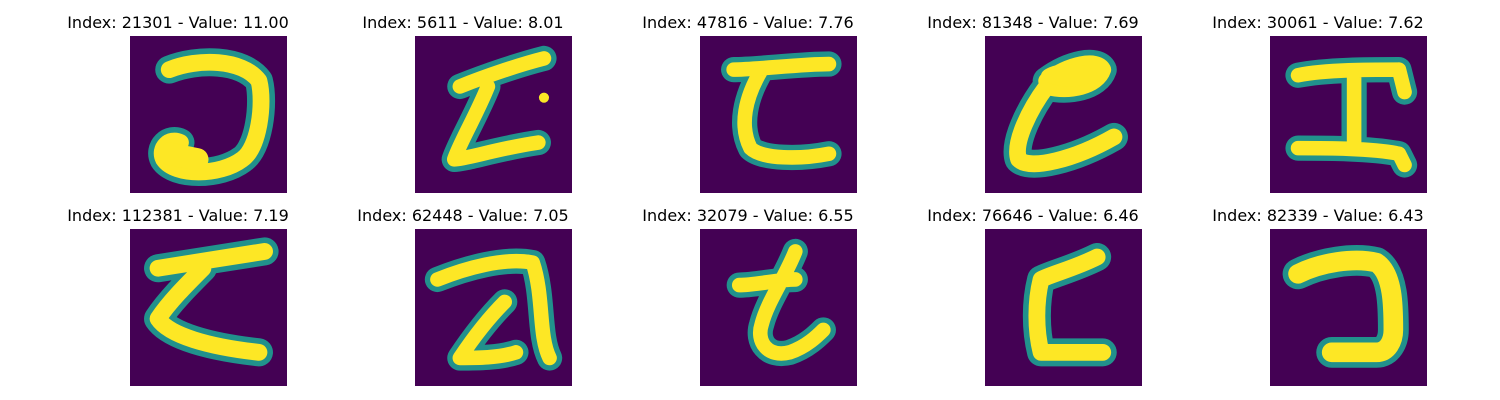  What do you see at coordinates (1033, 215) in the screenshot?
I see `panel-title: Index: 76646 - Value: 6.46` at bounding box center [1033, 215].